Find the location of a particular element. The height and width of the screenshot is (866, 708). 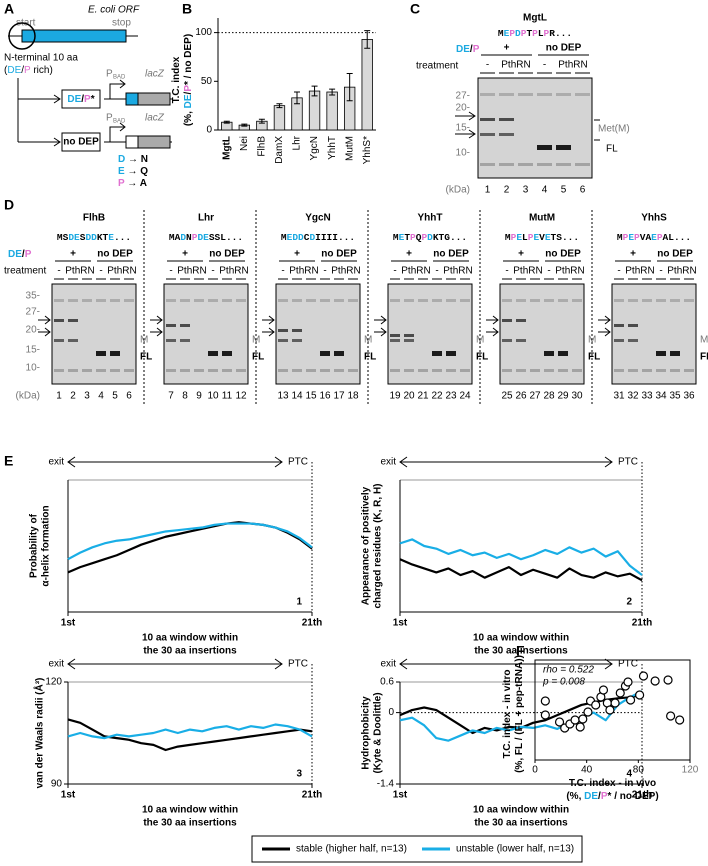

text-run: → is located at coordinates (133, 159).